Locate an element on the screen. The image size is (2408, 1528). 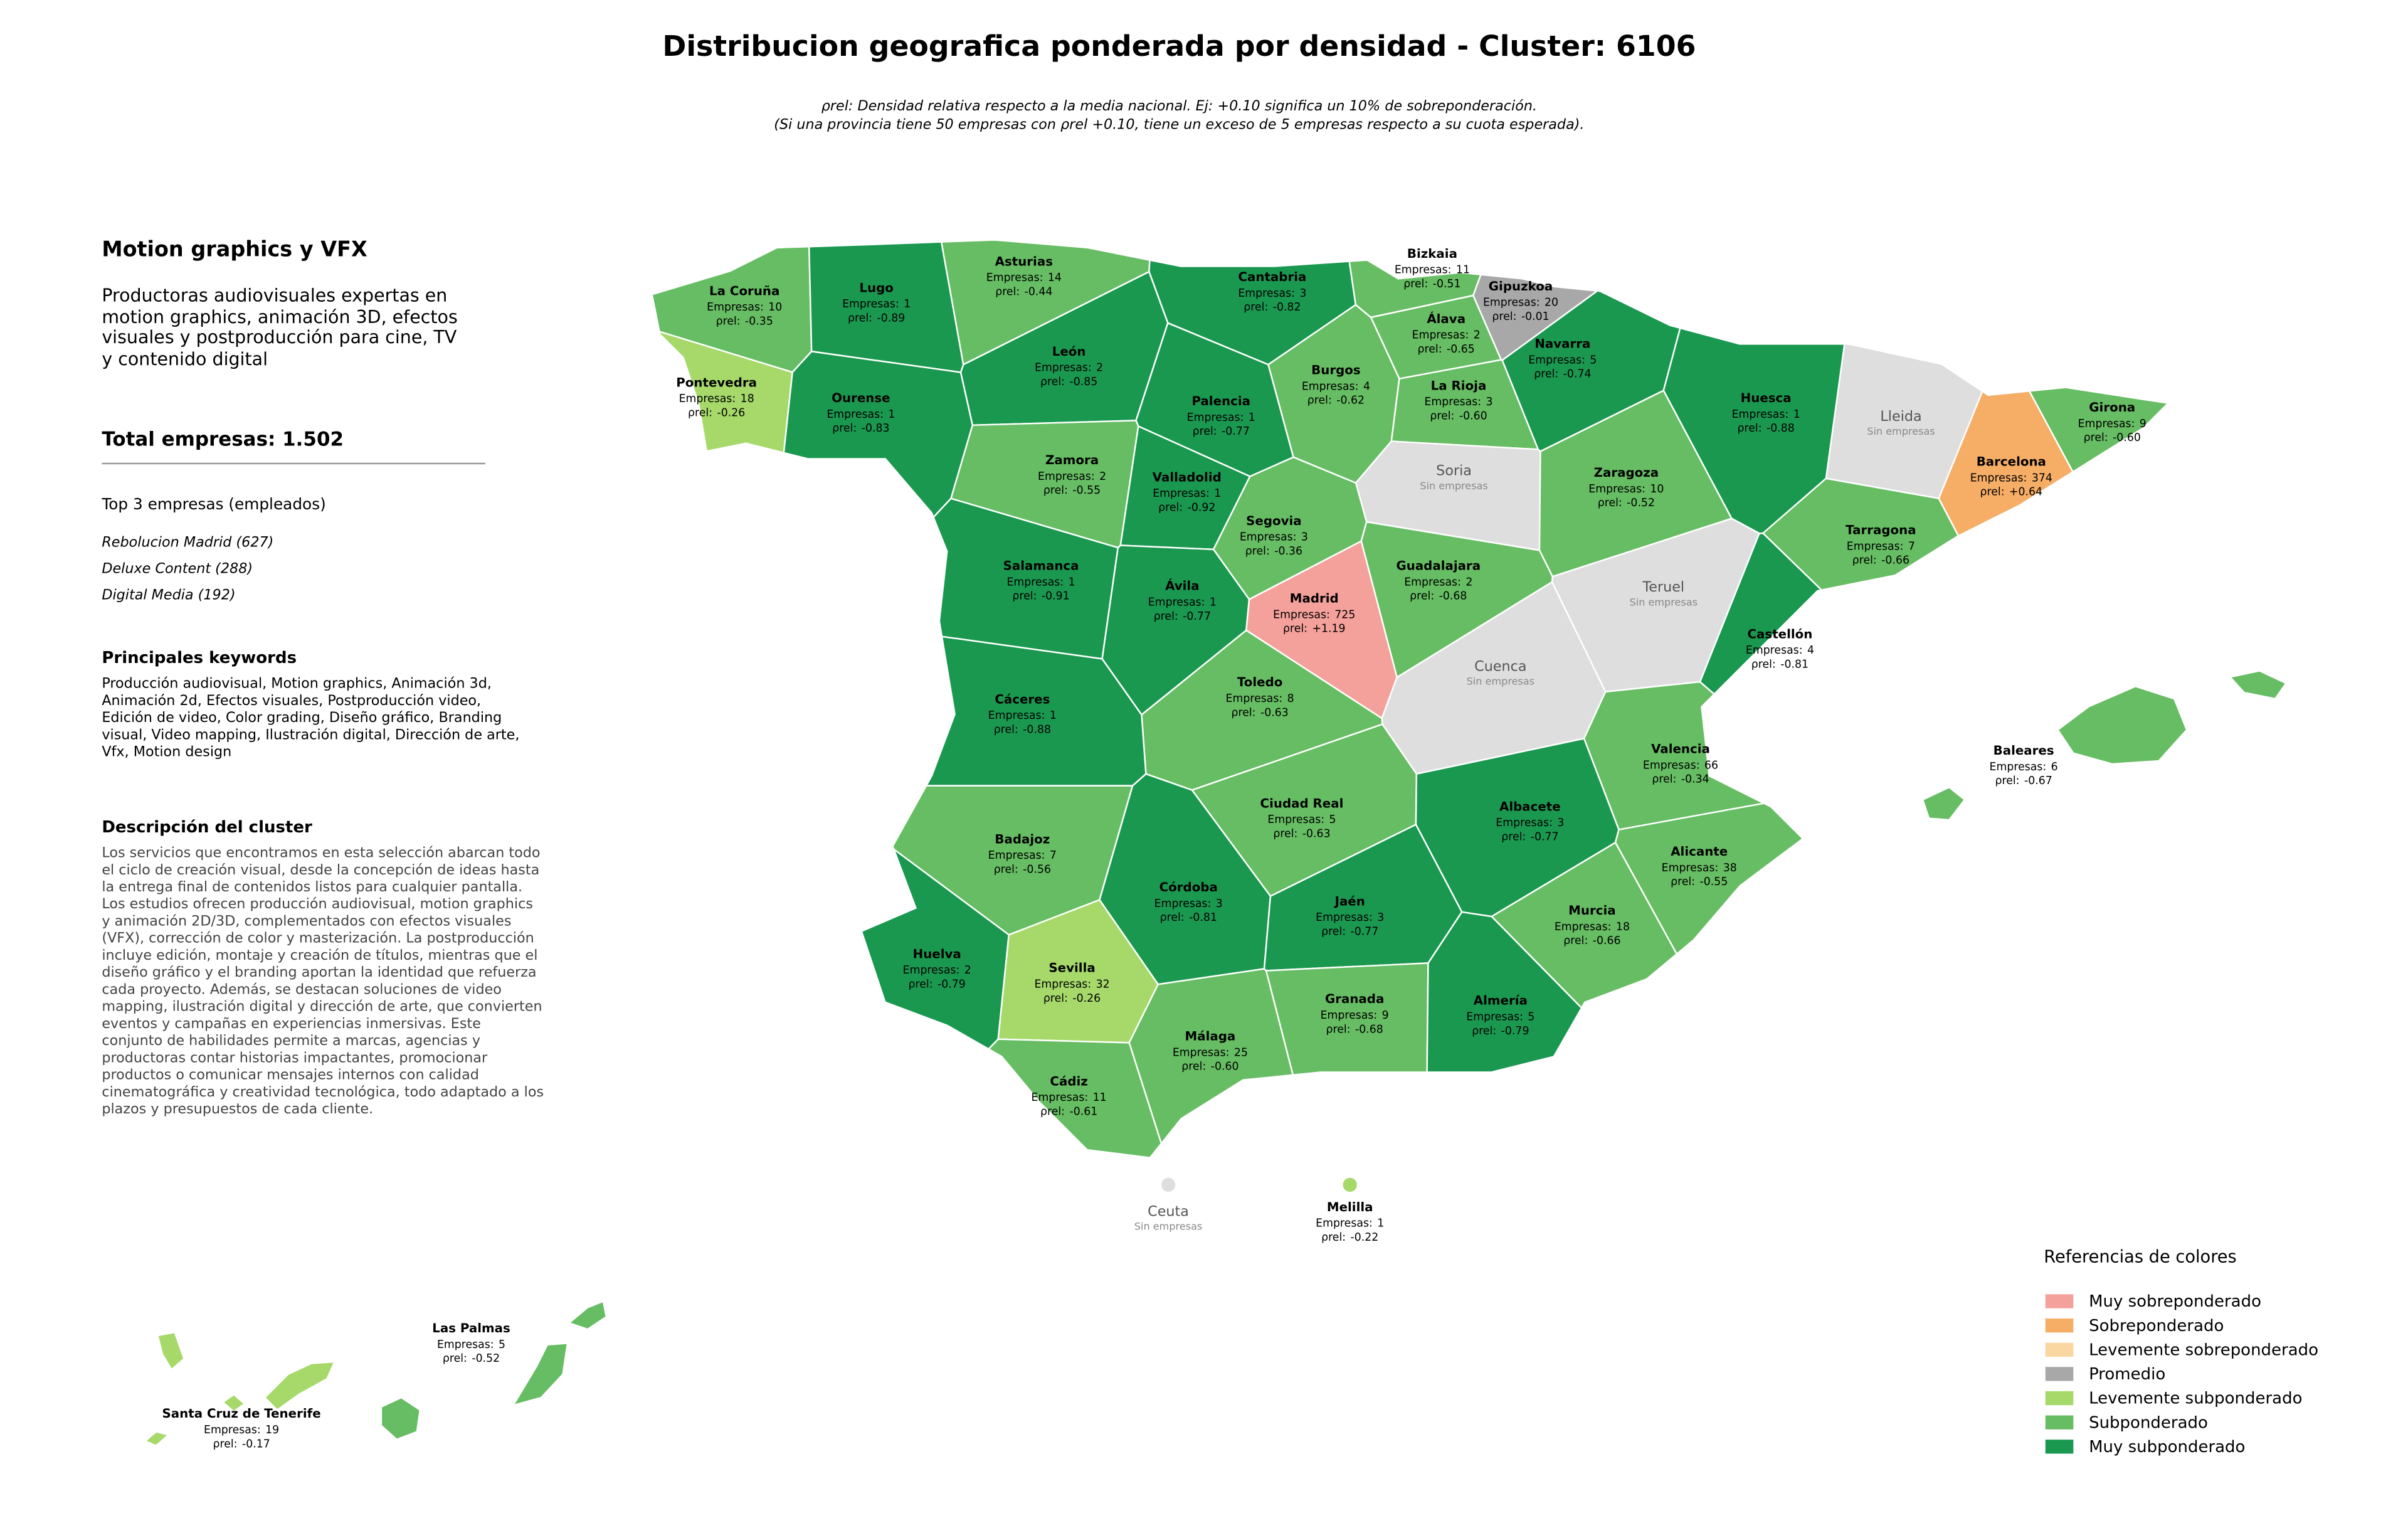
province-name: Álava is located at coordinates (1446, 319).